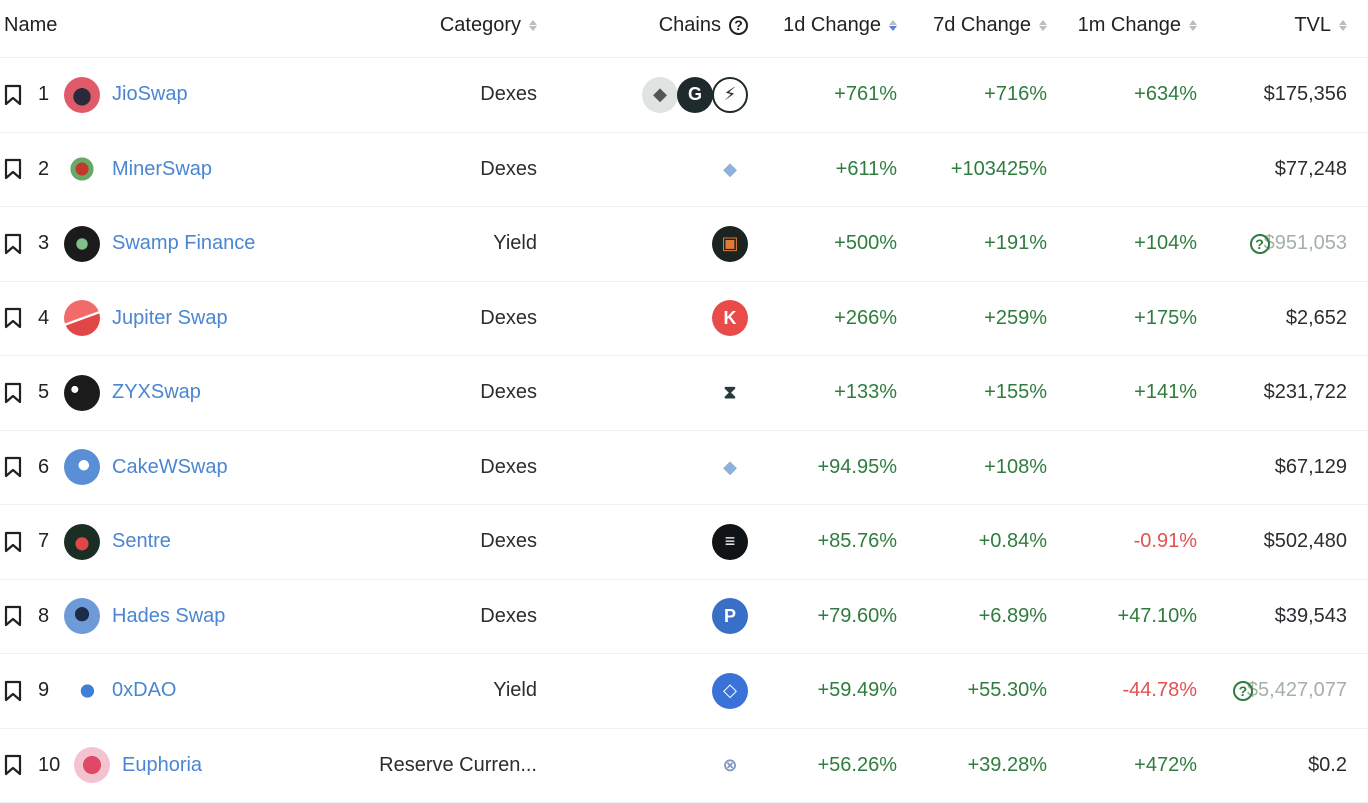 The image size is (1368, 803). Describe the element at coordinates (1297, 690) in the screenshot. I see `tvl-value: $5,427,077` at that location.